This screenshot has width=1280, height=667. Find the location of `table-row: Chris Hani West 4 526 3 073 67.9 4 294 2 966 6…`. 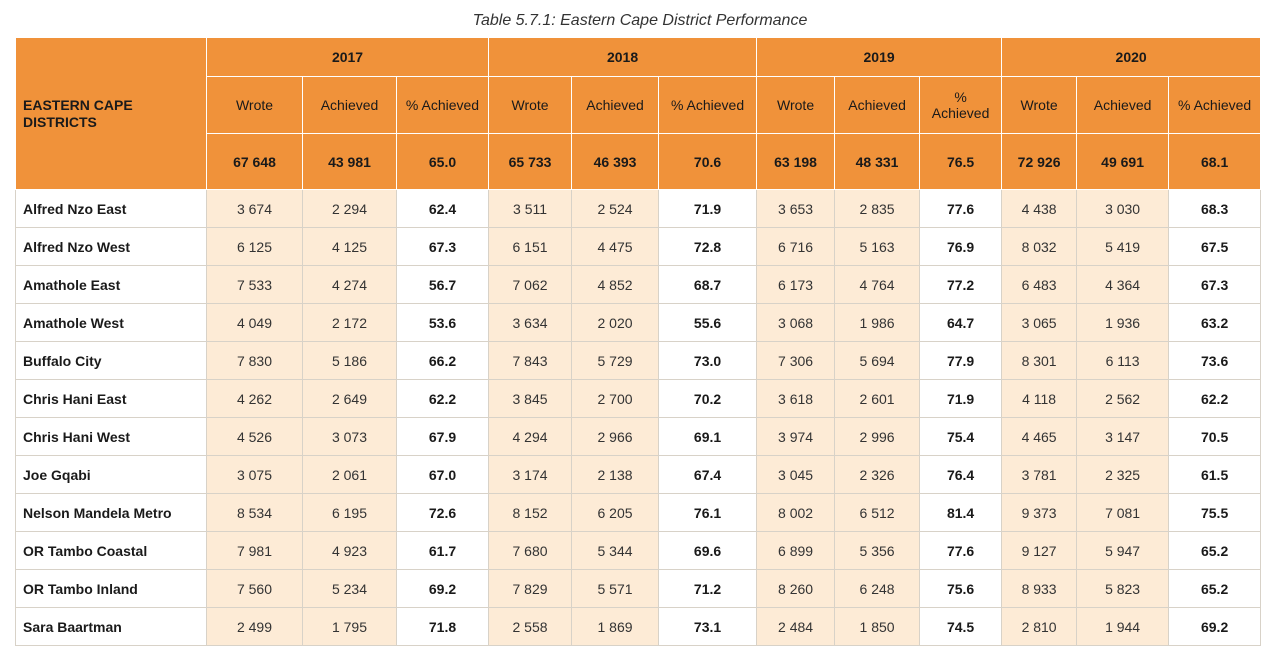

table-row: Chris Hani West 4 526 3 073 67.9 4 294 2 966 6… is located at coordinates (638, 436).